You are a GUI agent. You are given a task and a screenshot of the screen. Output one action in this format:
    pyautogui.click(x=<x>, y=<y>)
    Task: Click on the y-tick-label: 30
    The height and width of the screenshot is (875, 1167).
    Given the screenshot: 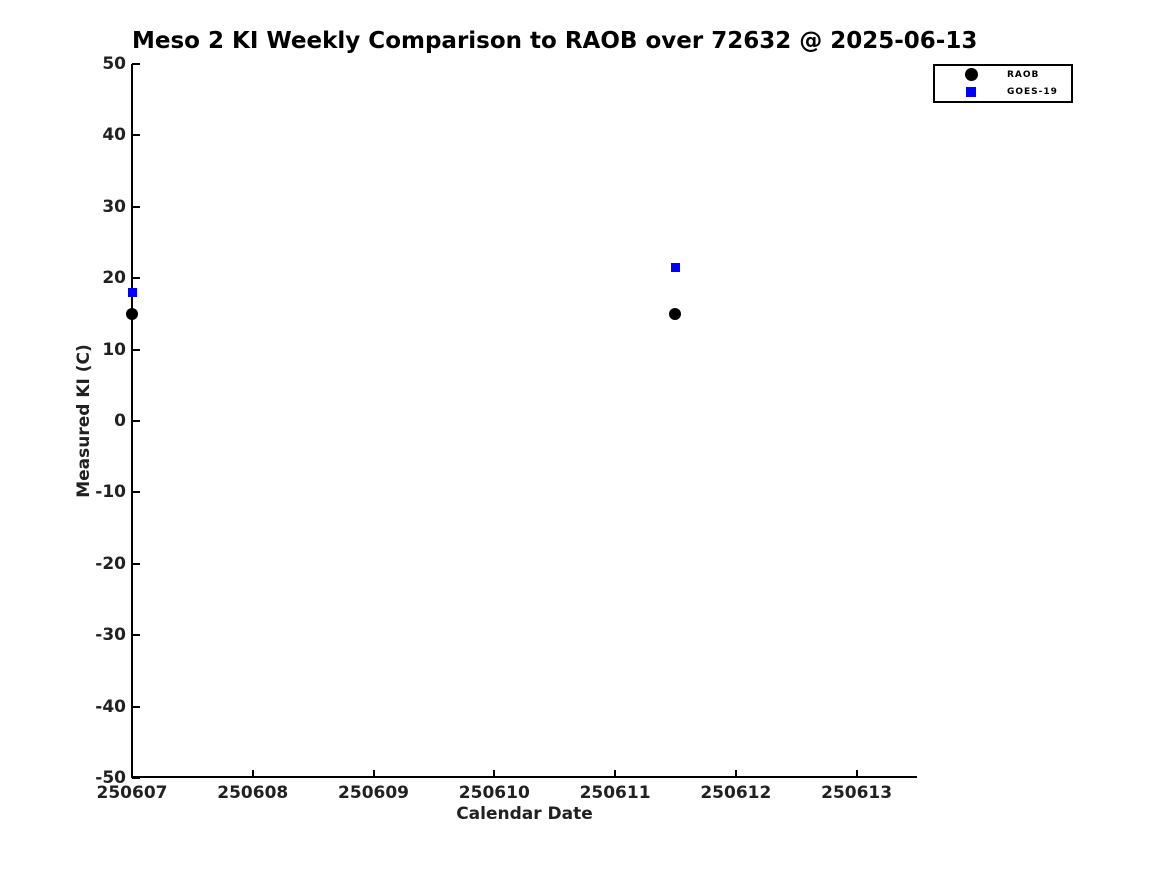 What is the action you would take?
    pyautogui.click(x=114, y=206)
    